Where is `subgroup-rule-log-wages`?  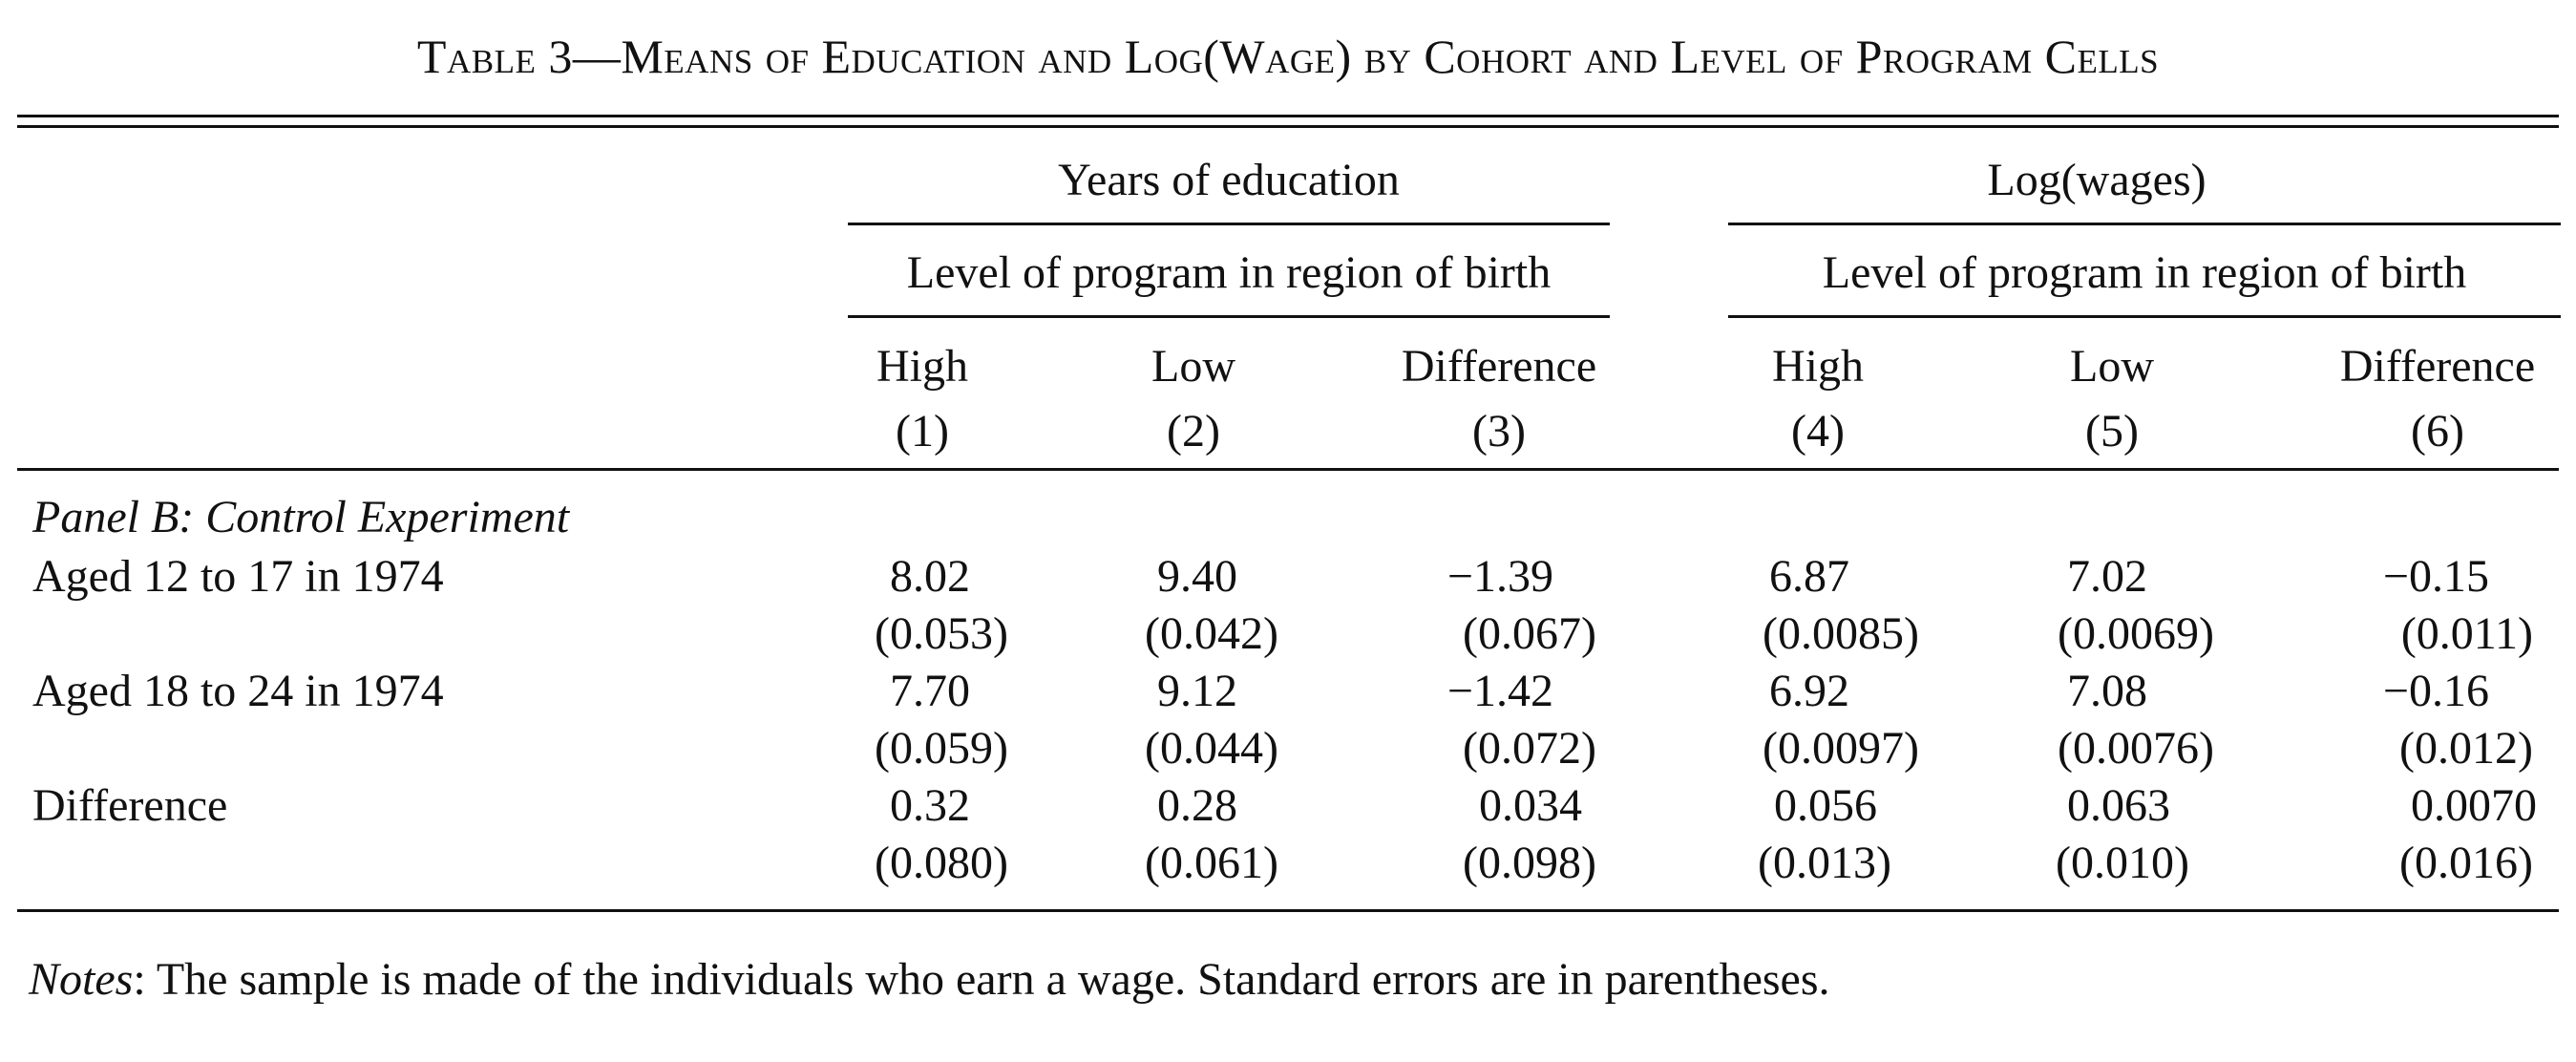 subgroup-rule-log-wages is located at coordinates (2144, 316).